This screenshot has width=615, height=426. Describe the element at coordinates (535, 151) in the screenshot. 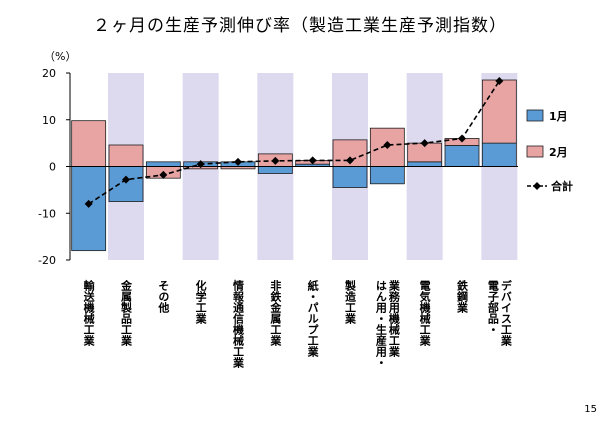

I see `legend-swatch-feb` at that location.